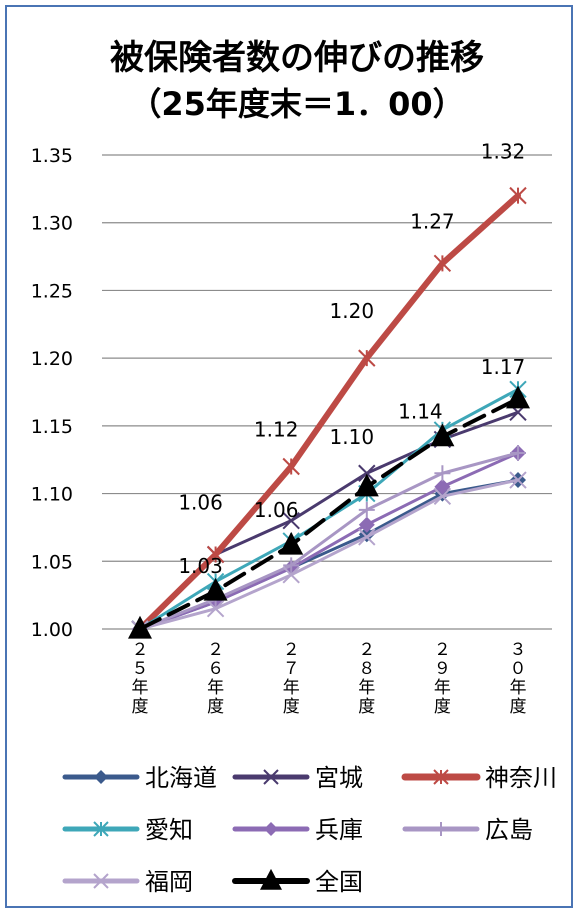  I want to click on legend-item: 神奈川, so click(479, 778).